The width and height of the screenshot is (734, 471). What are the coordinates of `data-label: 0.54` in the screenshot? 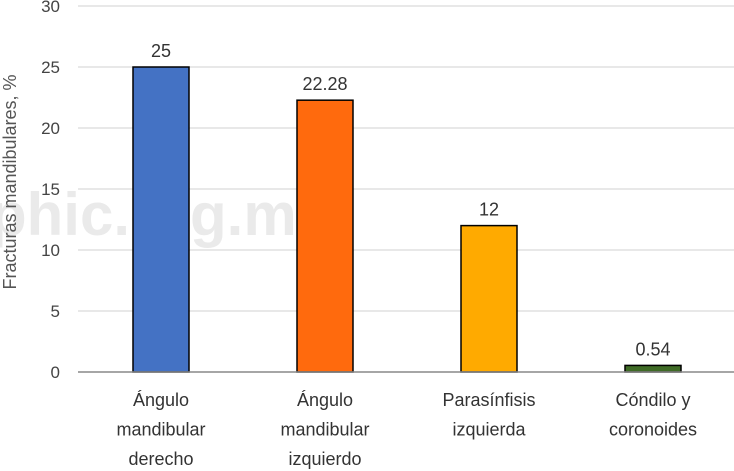 It's located at (652, 349).